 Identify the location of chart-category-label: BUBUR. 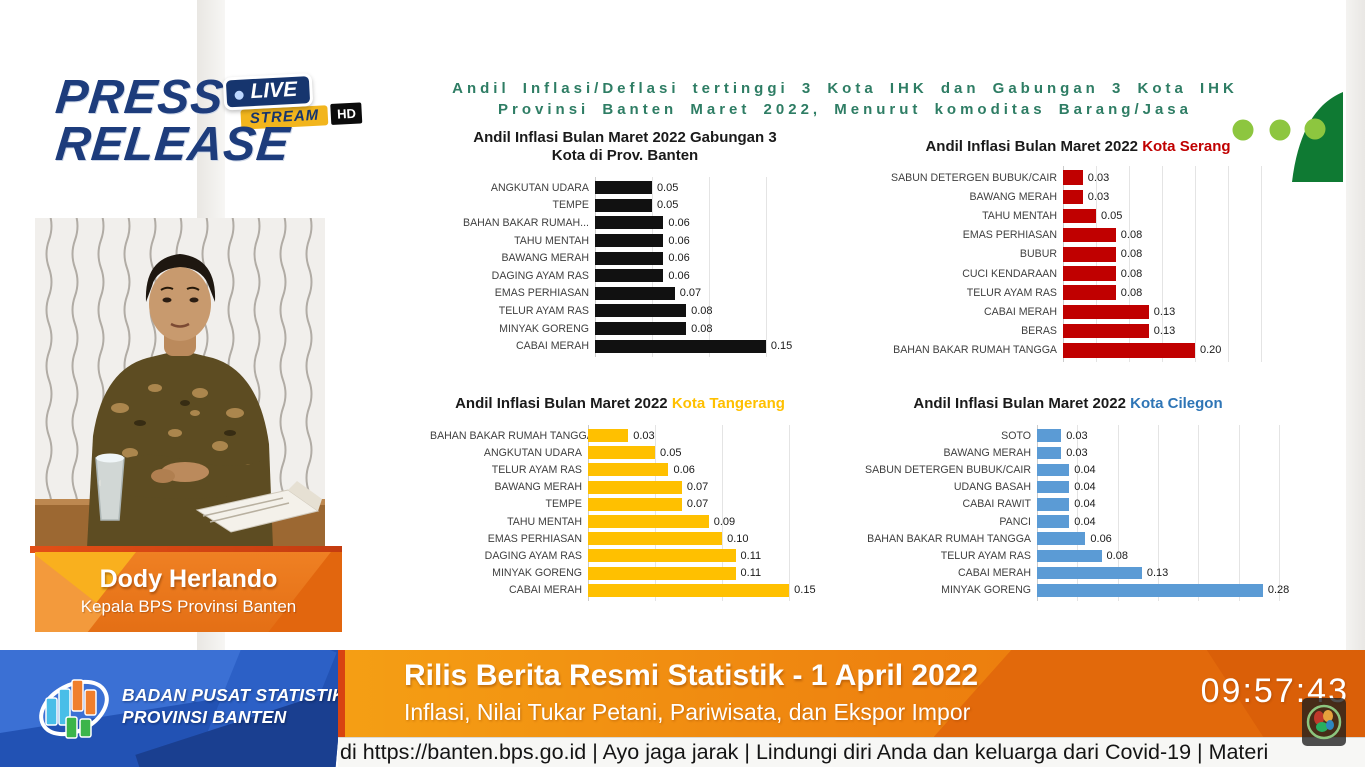
(1038, 254).